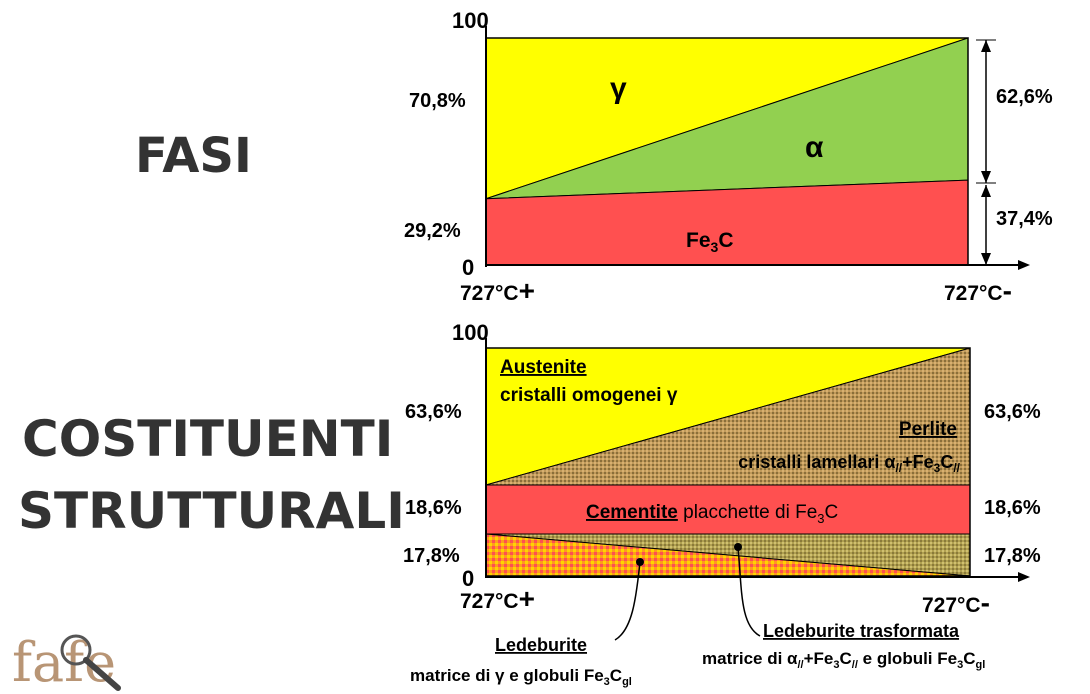  Describe the element at coordinates (468, 578) in the screenshot. I see `bottom-y-min: 0` at that location.